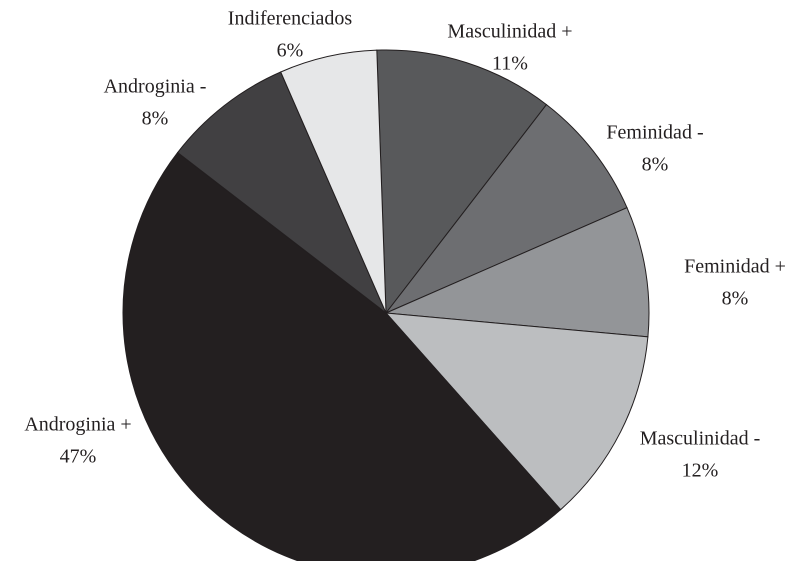 The image size is (796, 561). What do you see at coordinates (290, 19) in the screenshot?
I see `slice-label: Indiferenciados` at bounding box center [290, 19].